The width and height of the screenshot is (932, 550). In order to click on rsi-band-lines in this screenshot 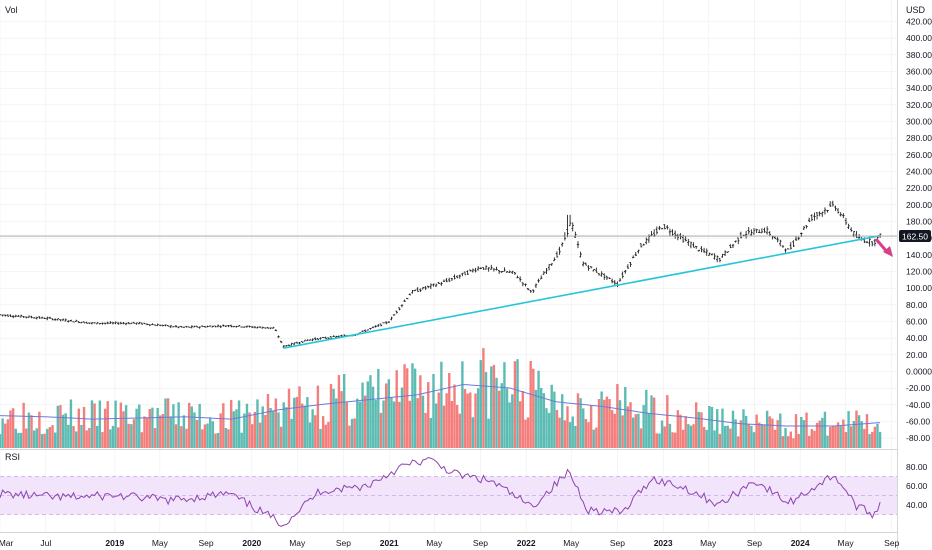, I will do `click(448, 495)`.